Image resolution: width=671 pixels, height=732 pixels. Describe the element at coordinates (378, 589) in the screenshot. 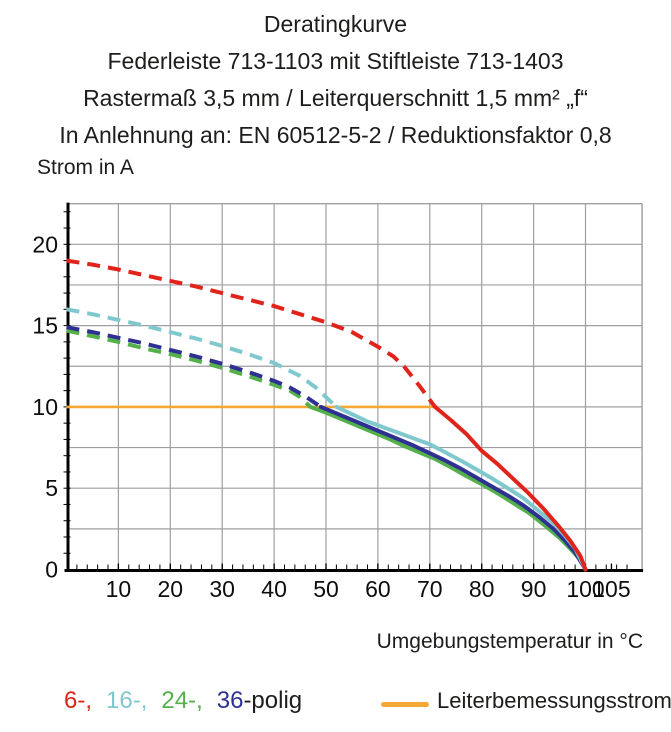

I see `svg-text: 60` at that location.